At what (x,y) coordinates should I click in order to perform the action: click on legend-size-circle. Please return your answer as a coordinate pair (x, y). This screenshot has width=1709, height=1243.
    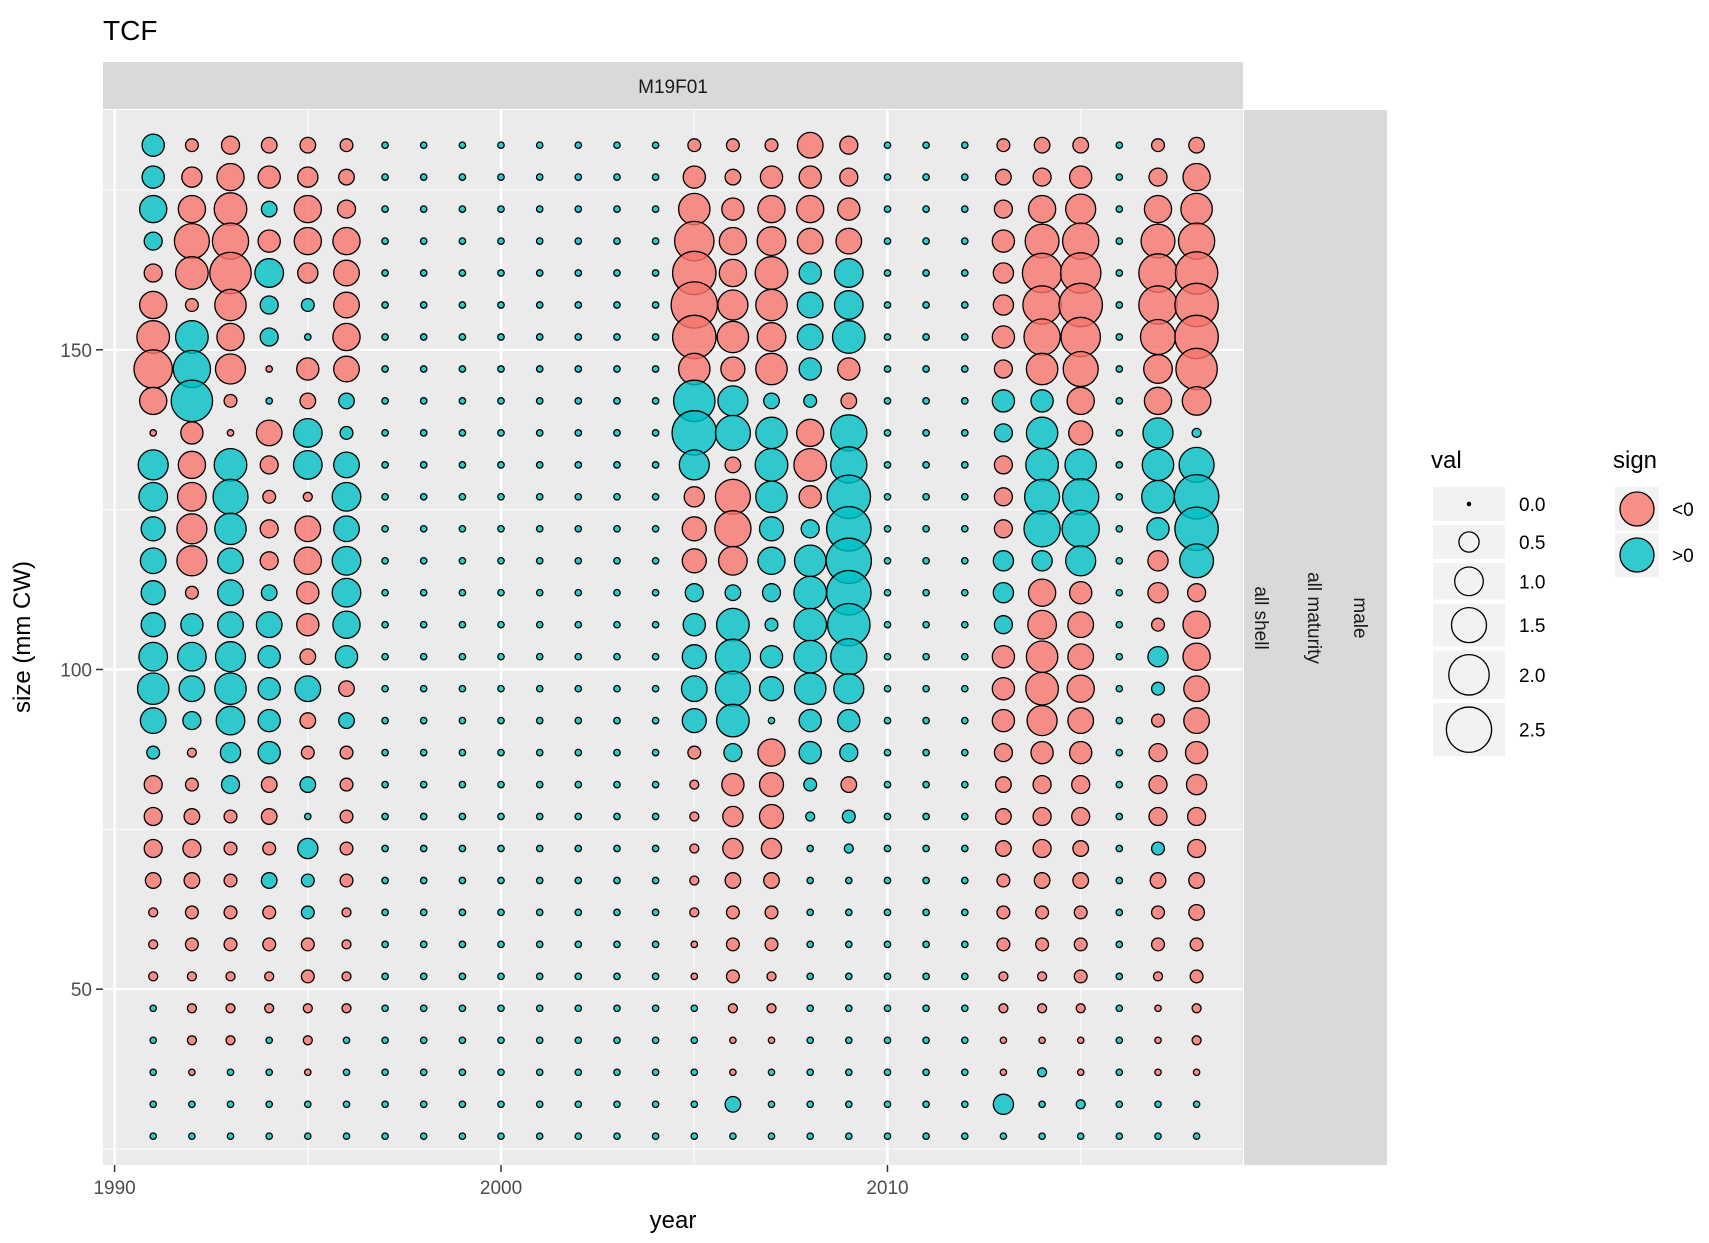
    Looking at the image, I should click on (1469, 542).